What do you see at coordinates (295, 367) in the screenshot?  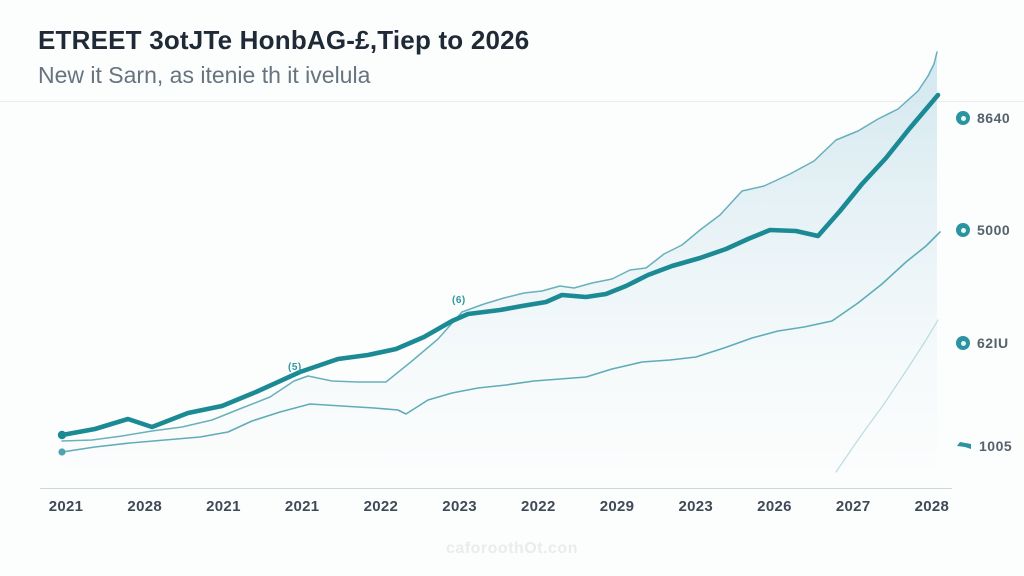 I see `data-annotation-5: (5)` at bounding box center [295, 367].